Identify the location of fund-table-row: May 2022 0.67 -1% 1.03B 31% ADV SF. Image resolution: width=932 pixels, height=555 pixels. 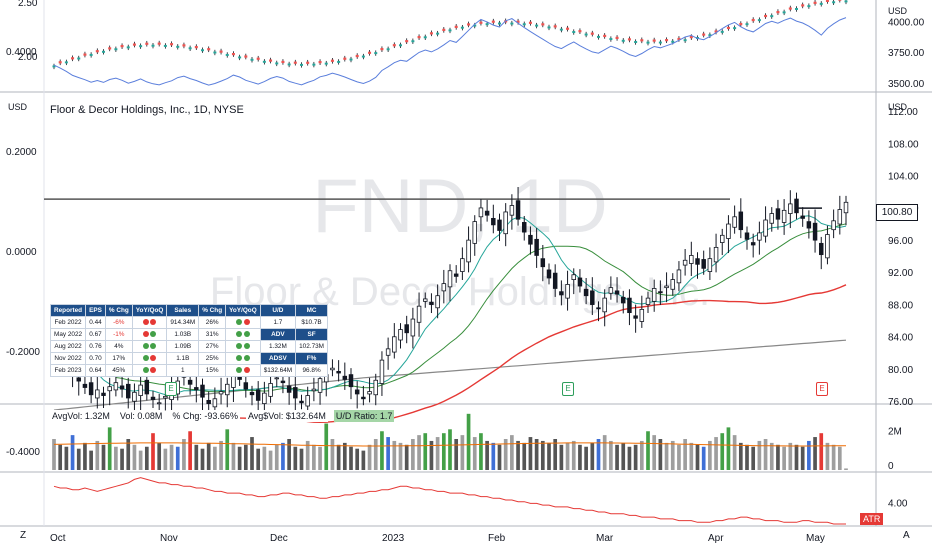
(188, 334).